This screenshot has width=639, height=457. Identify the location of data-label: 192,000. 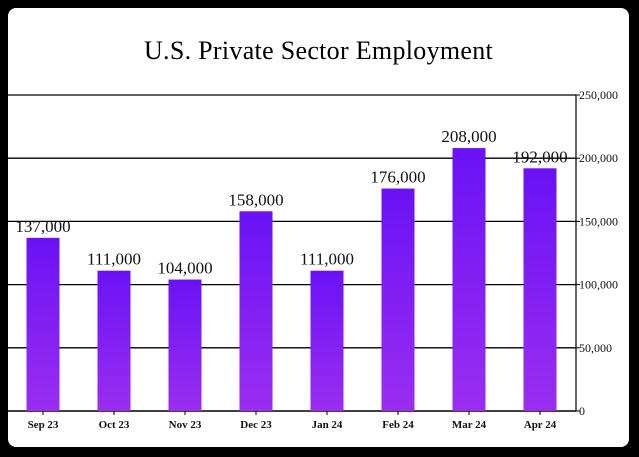
(539, 156).